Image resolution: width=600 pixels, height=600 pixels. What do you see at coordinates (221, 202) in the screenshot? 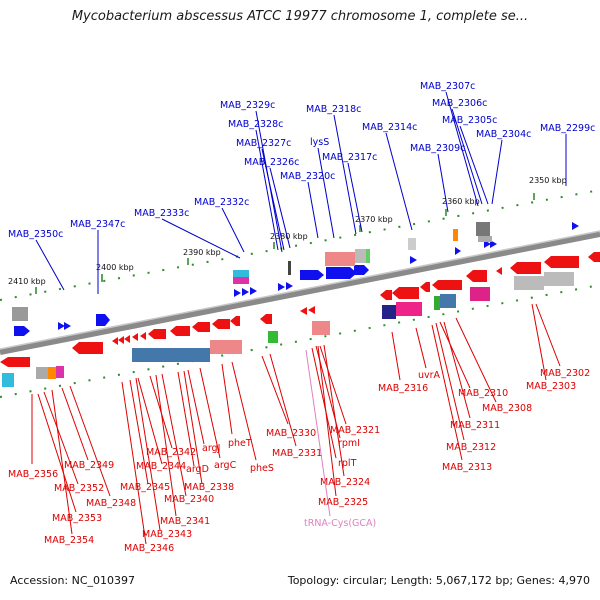
I see `gene-label-forward: MAB_2332c` at bounding box center [221, 202].